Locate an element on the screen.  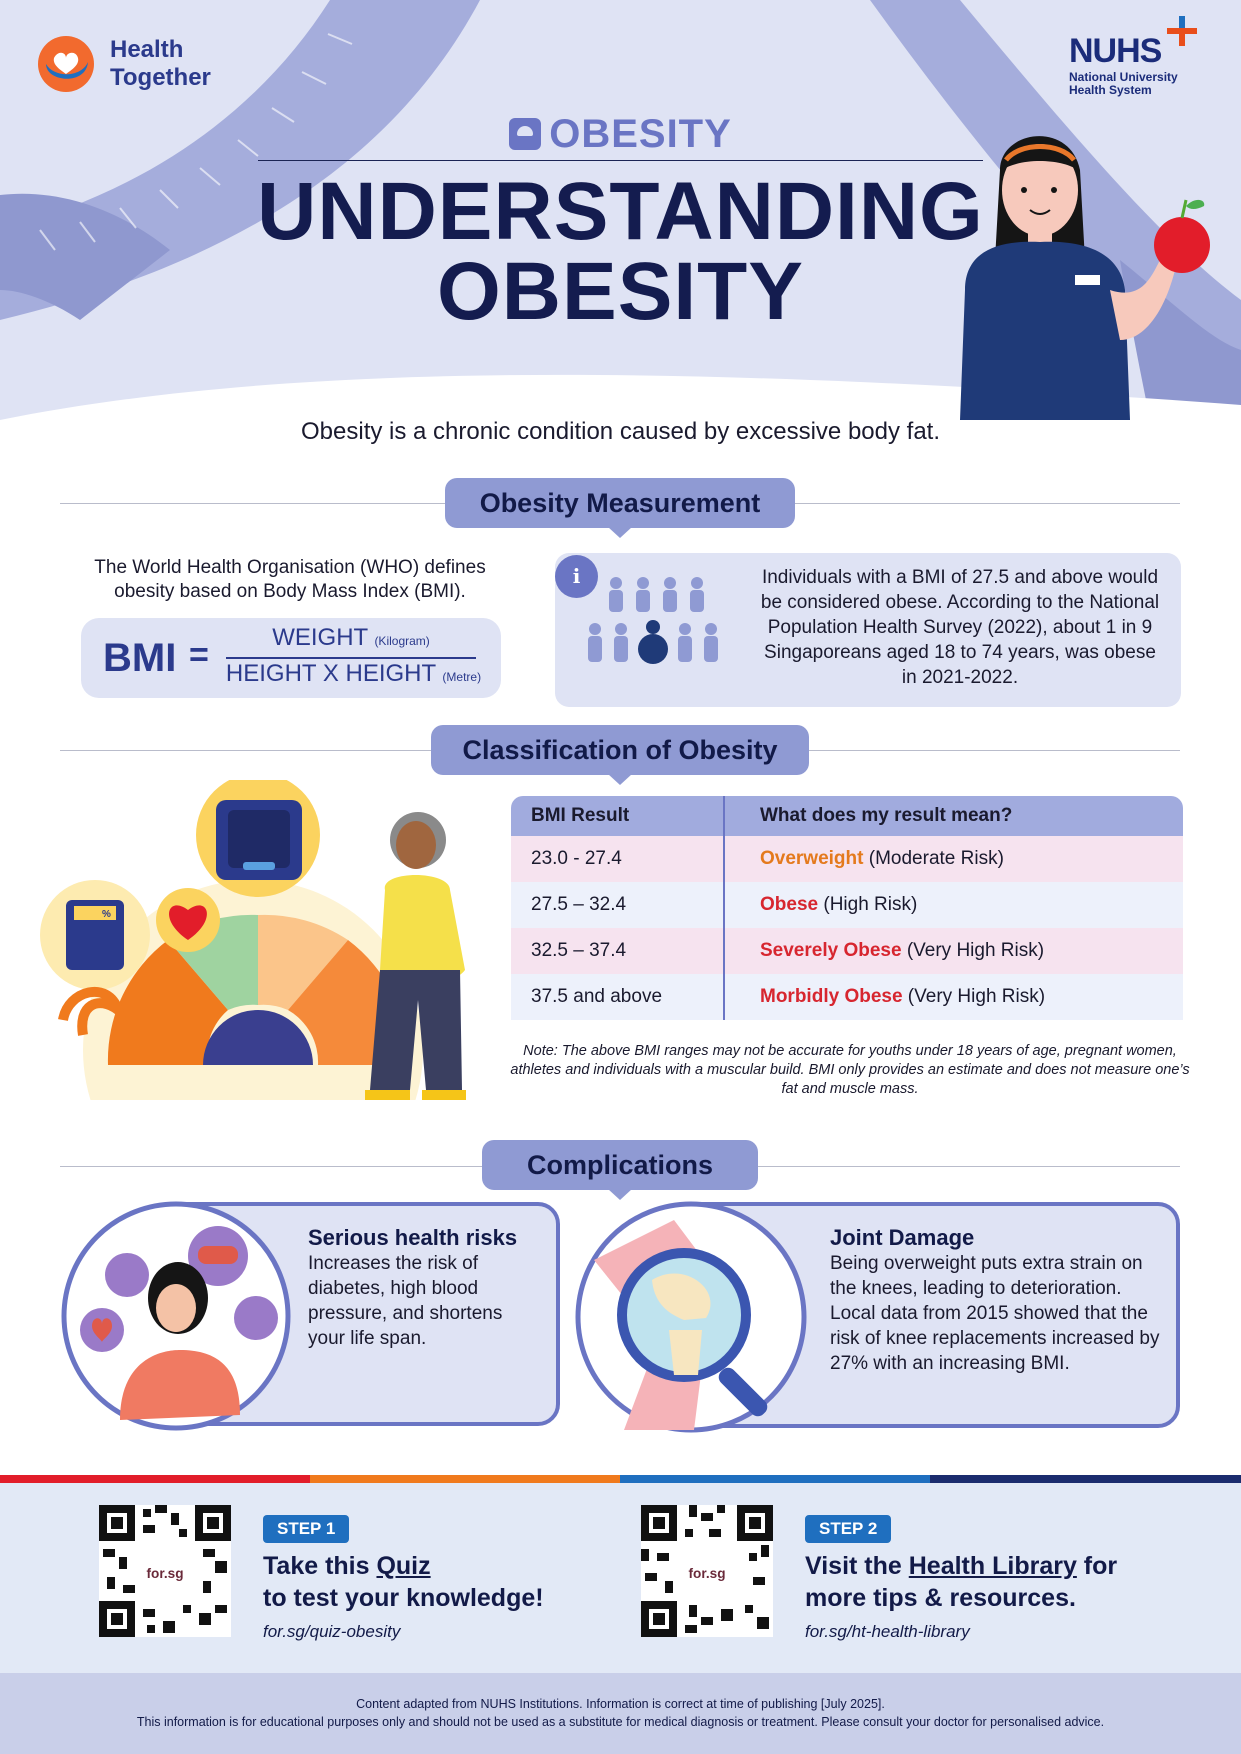
quiz-link: Quiz is located at coordinates (403, 1566).